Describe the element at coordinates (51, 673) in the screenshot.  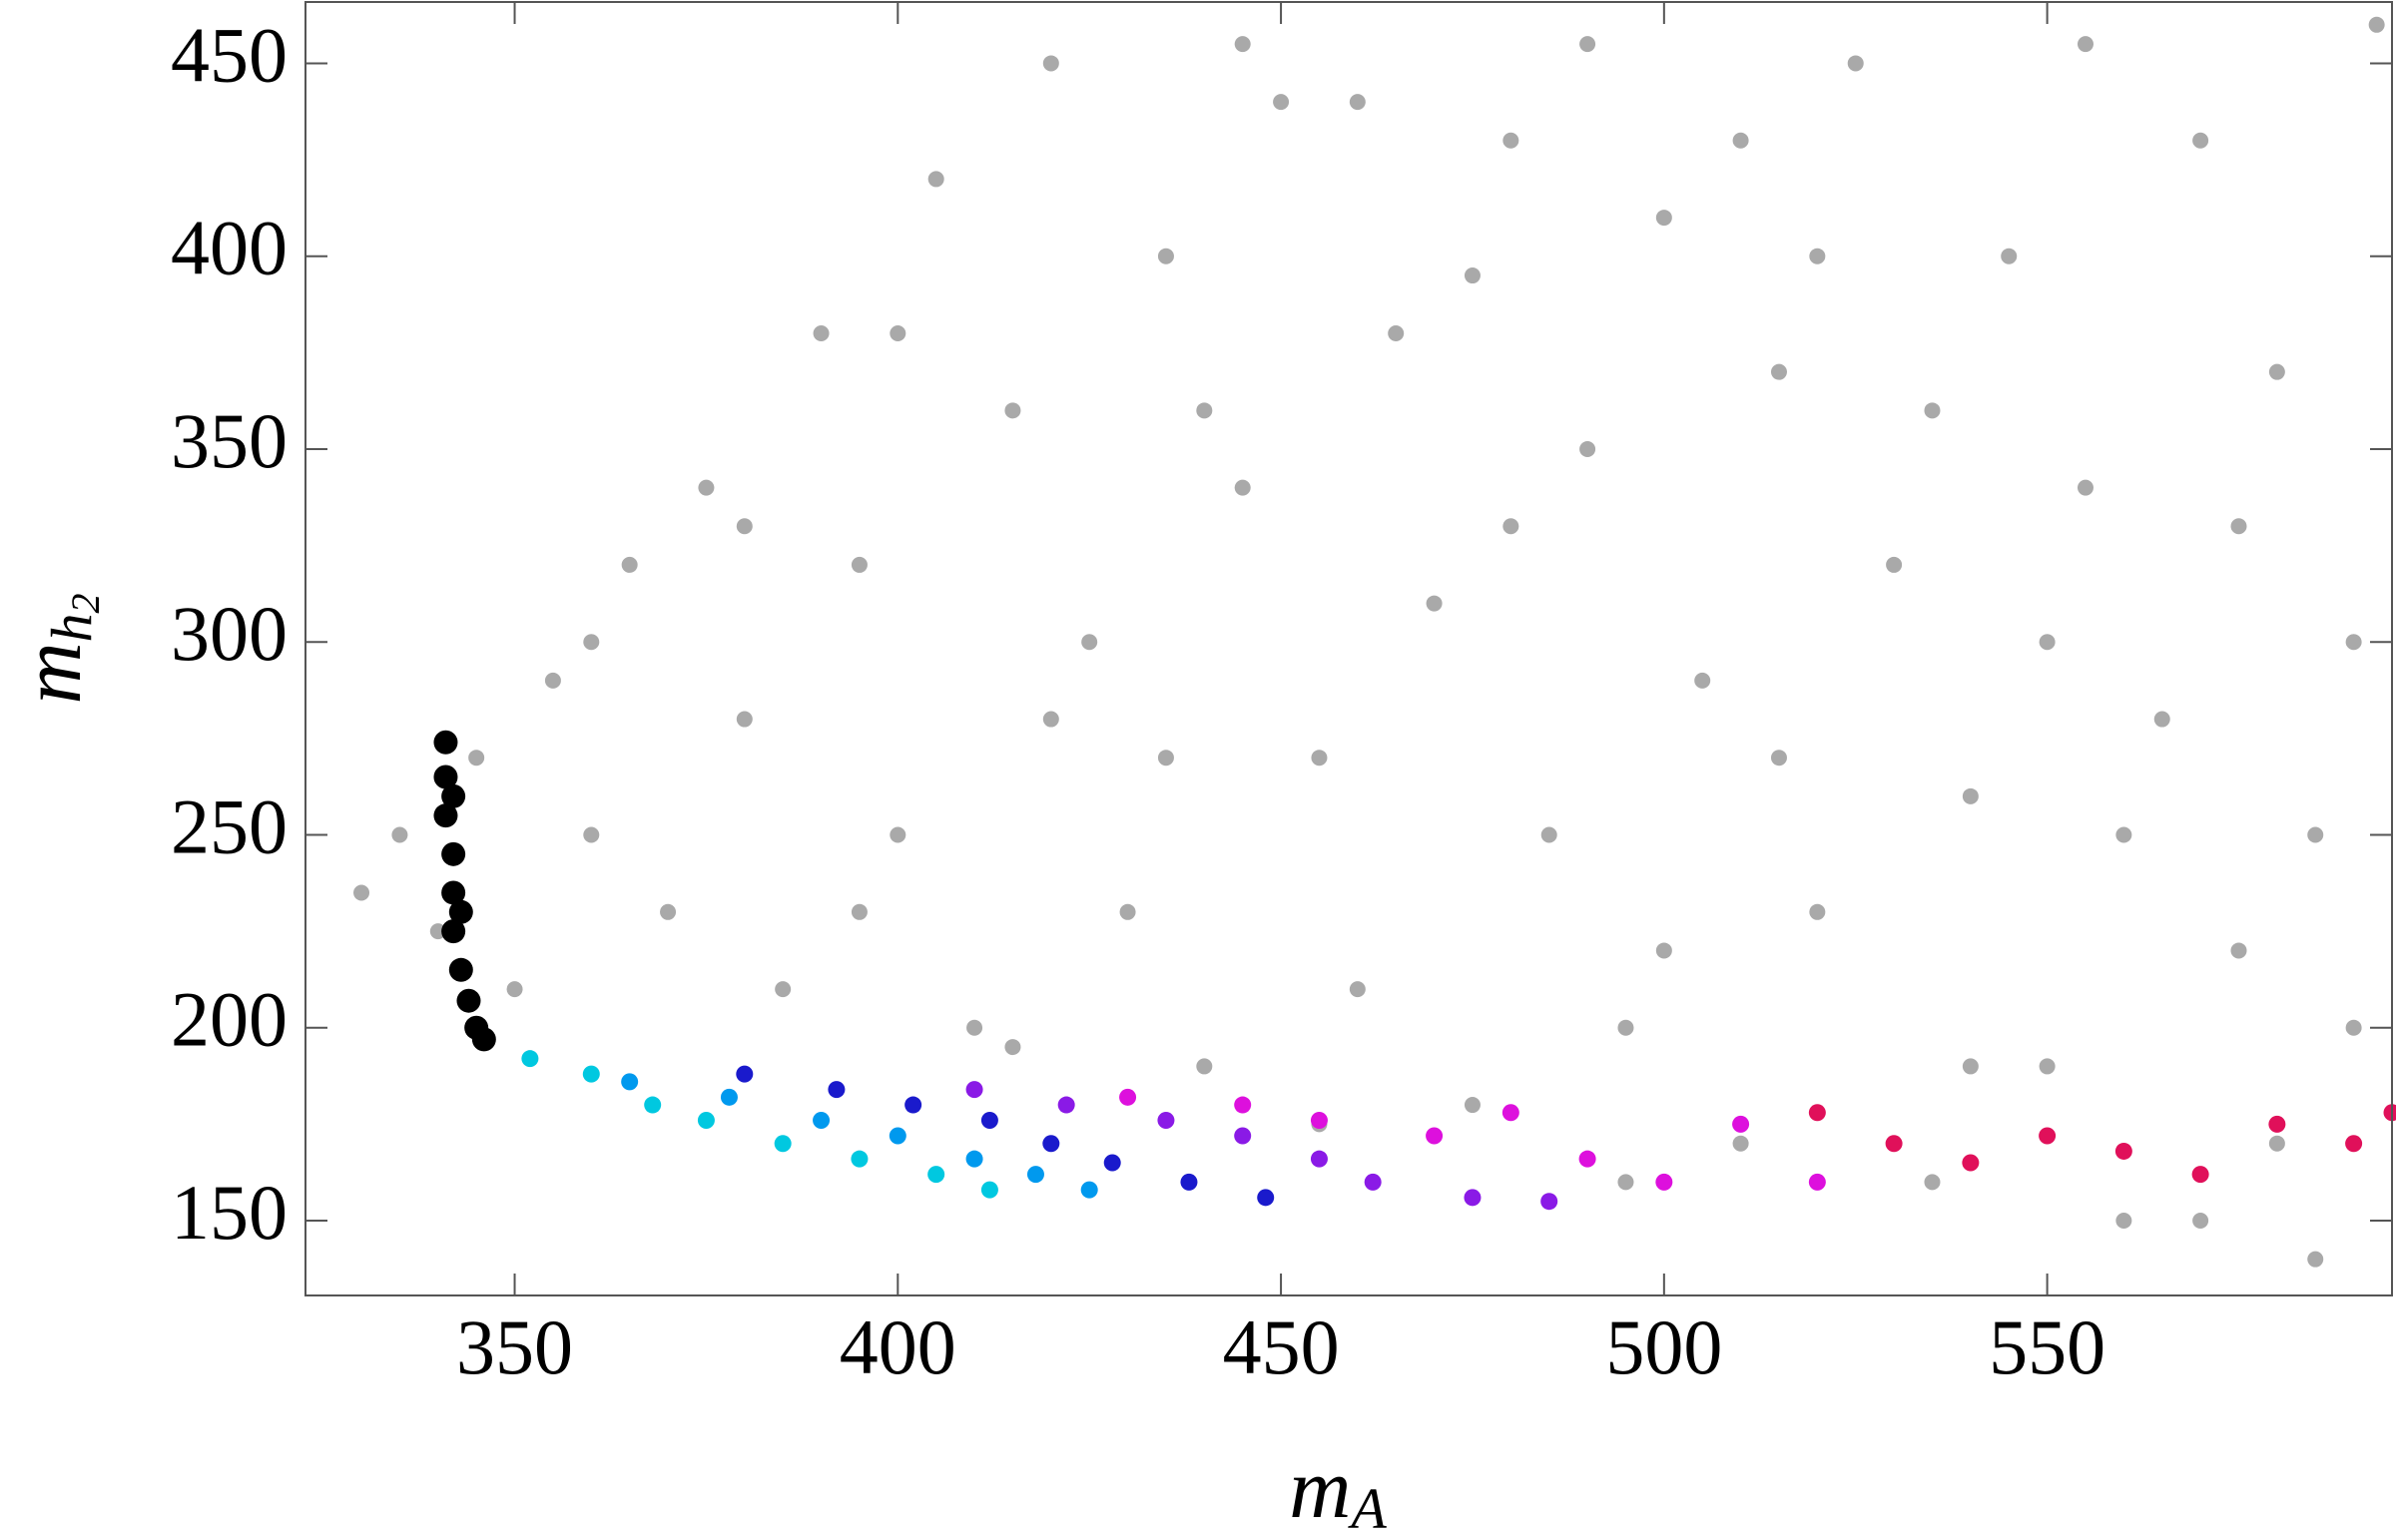
I see `y-label-main: m` at that location.